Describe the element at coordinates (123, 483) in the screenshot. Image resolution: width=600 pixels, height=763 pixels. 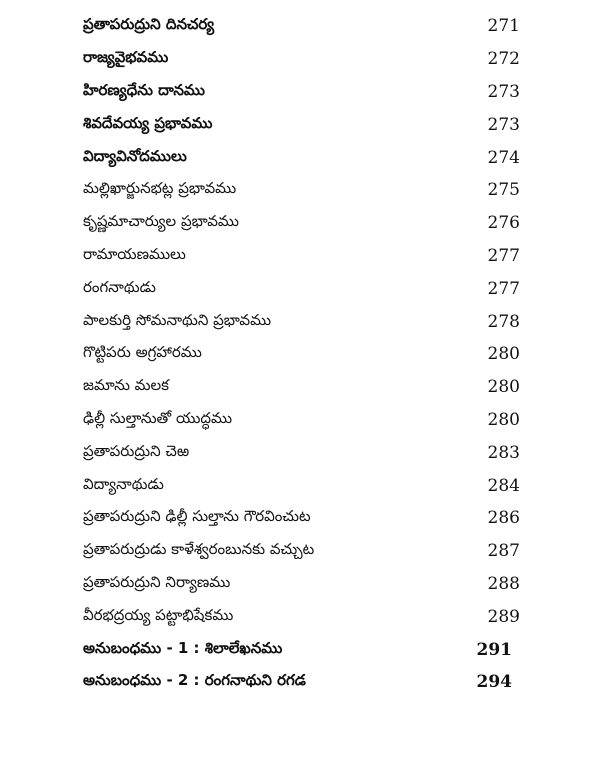
I see `toc-entry-title: విద్యానాథుడు` at that location.